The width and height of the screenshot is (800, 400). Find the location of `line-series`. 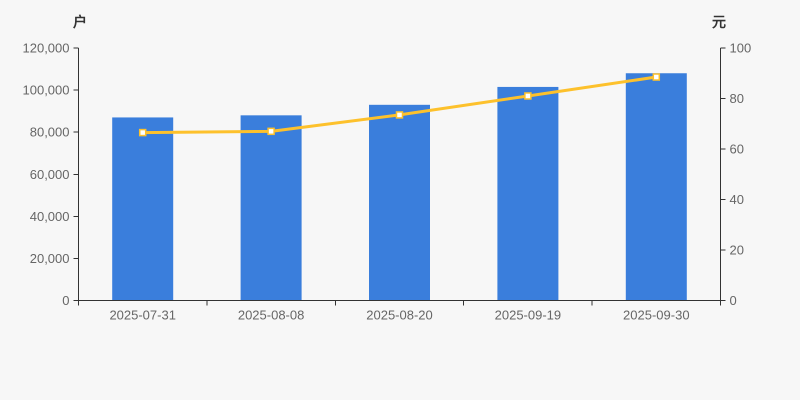

line-series is located at coordinates (399, 105).